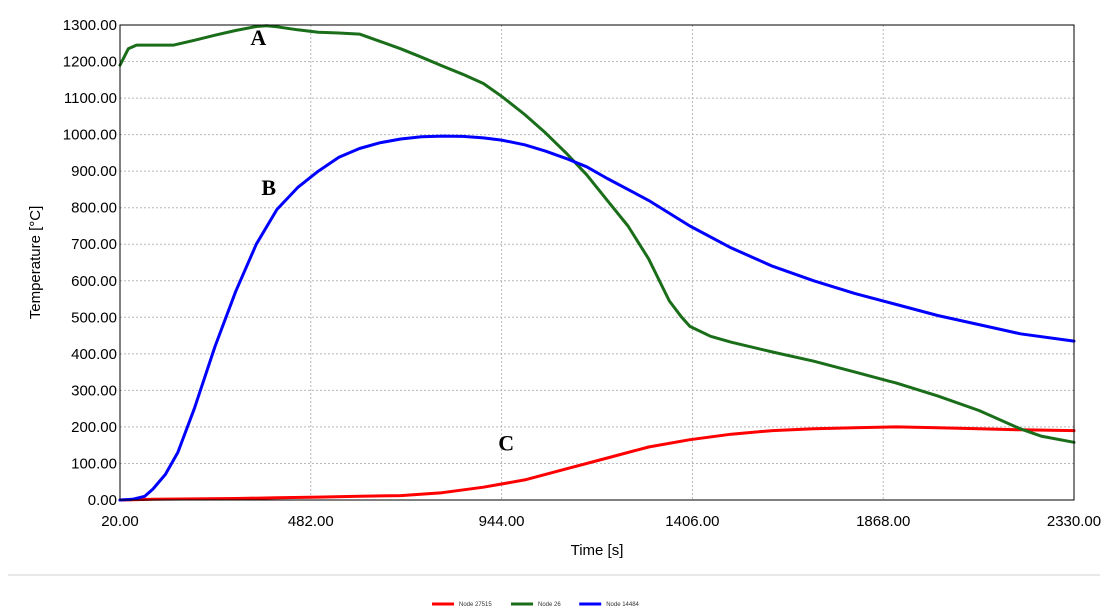 This screenshot has width=1108, height=611. What do you see at coordinates (506, 443) in the screenshot?
I see `annotation-label: C` at bounding box center [506, 443].